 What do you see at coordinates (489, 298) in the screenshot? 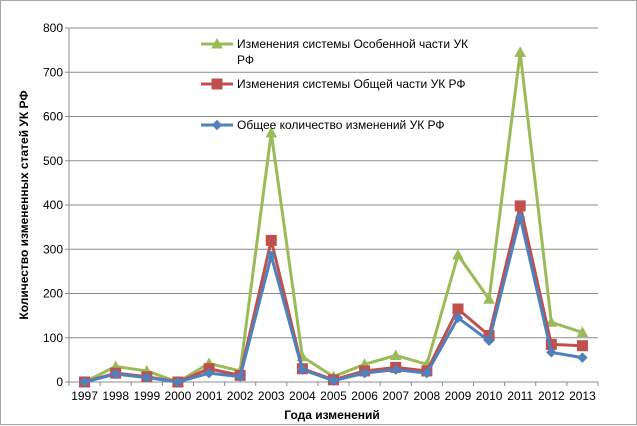
I see `point-0-2010` at bounding box center [489, 298].